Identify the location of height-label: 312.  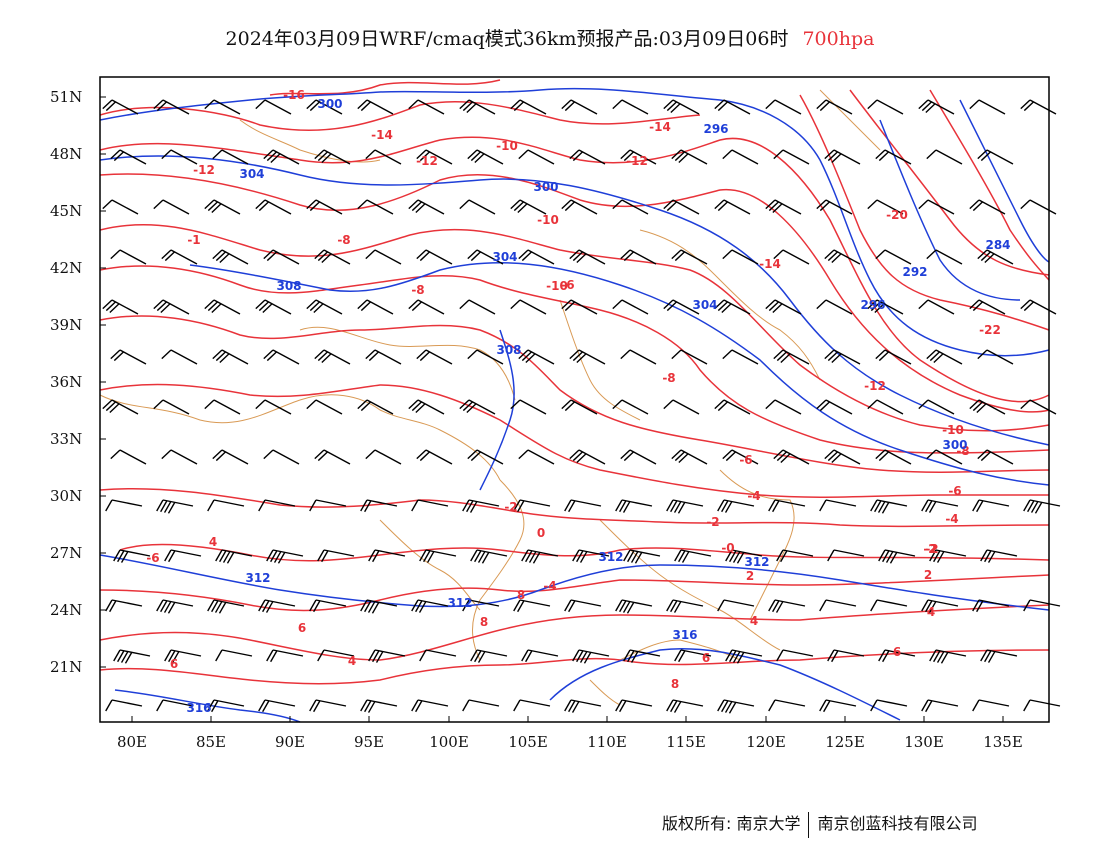
(459, 603).